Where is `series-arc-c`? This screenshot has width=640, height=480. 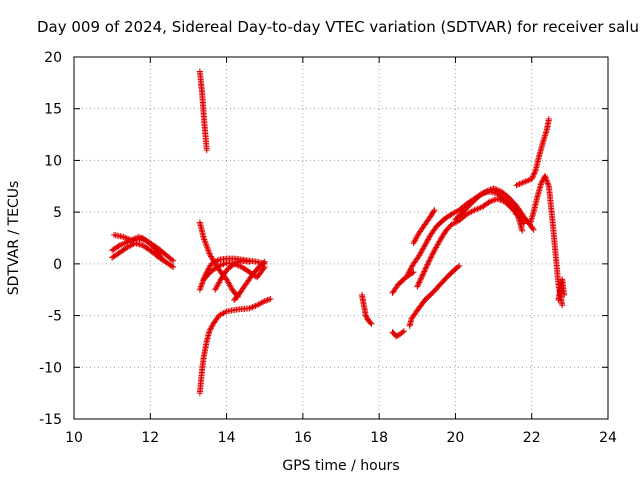
series-arc-c is located at coordinates (138, 246).